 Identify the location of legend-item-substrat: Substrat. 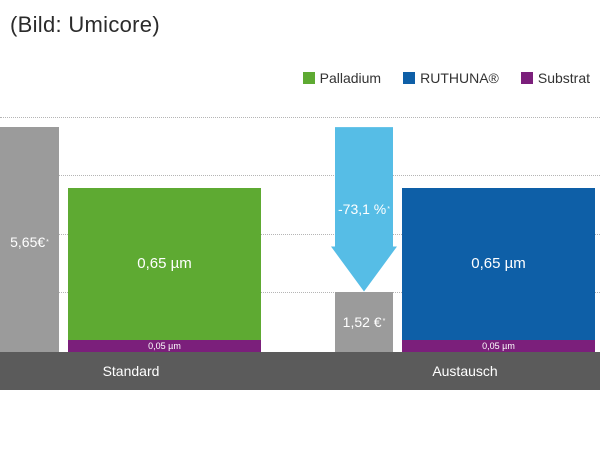
(555, 78).